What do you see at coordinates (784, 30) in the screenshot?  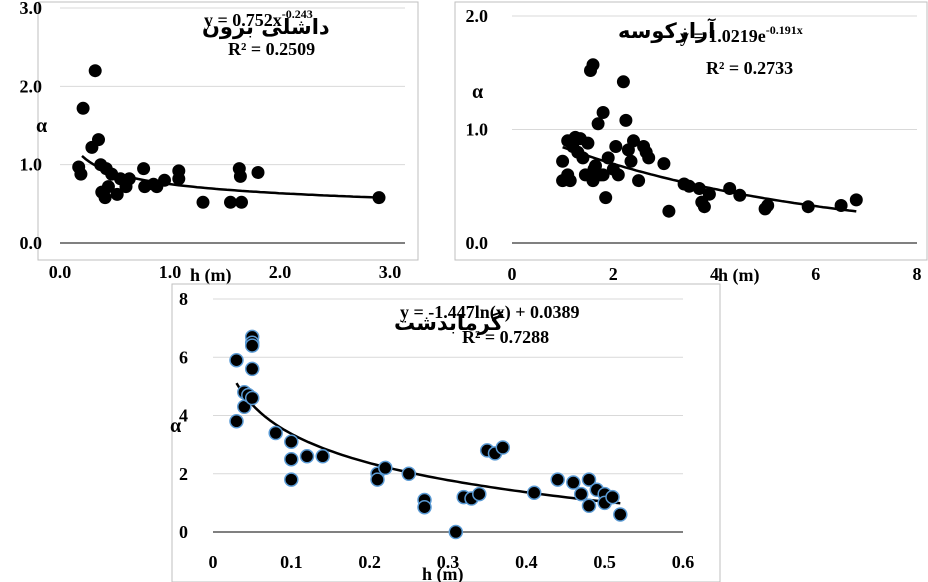 I see `equation-exponent: -0.191x` at bounding box center [784, 30].